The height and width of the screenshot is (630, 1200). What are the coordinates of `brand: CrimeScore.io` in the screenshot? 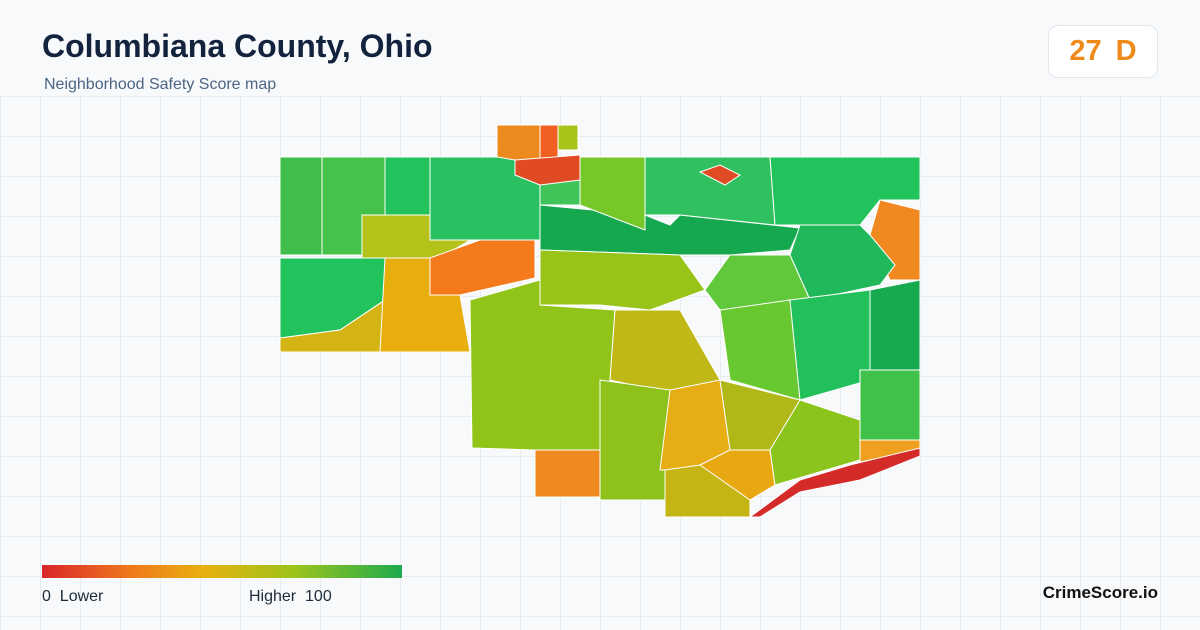 It's located at (1100, 592).